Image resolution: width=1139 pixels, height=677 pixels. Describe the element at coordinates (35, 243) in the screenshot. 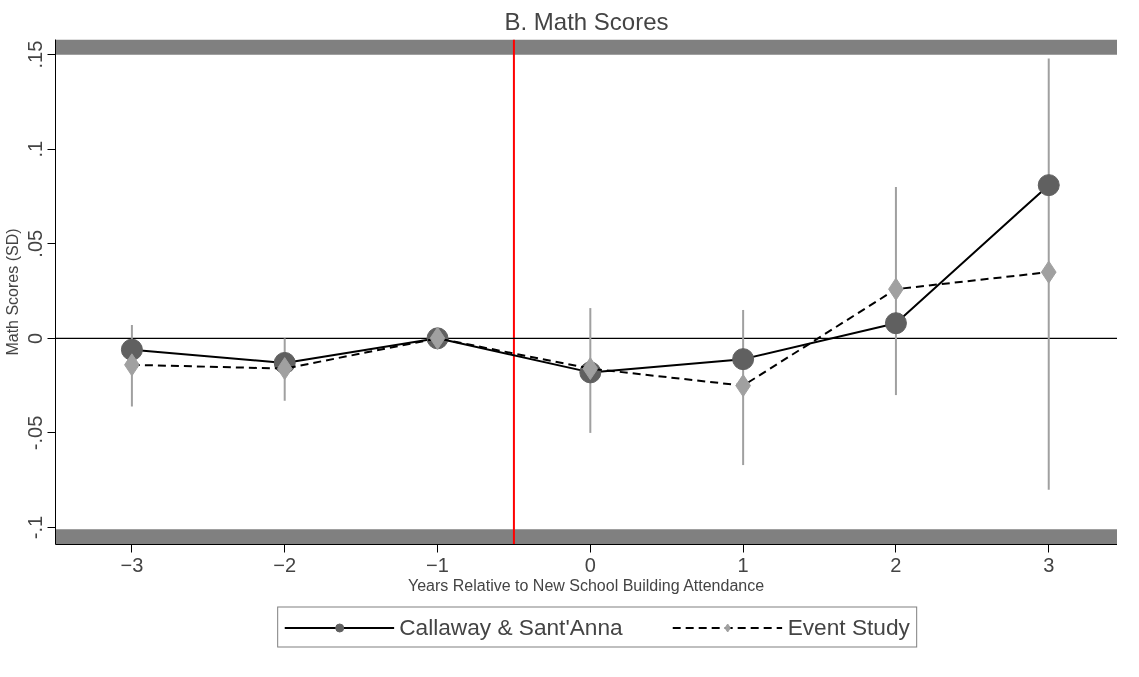

I see `y-tick-label: .05` at that location.